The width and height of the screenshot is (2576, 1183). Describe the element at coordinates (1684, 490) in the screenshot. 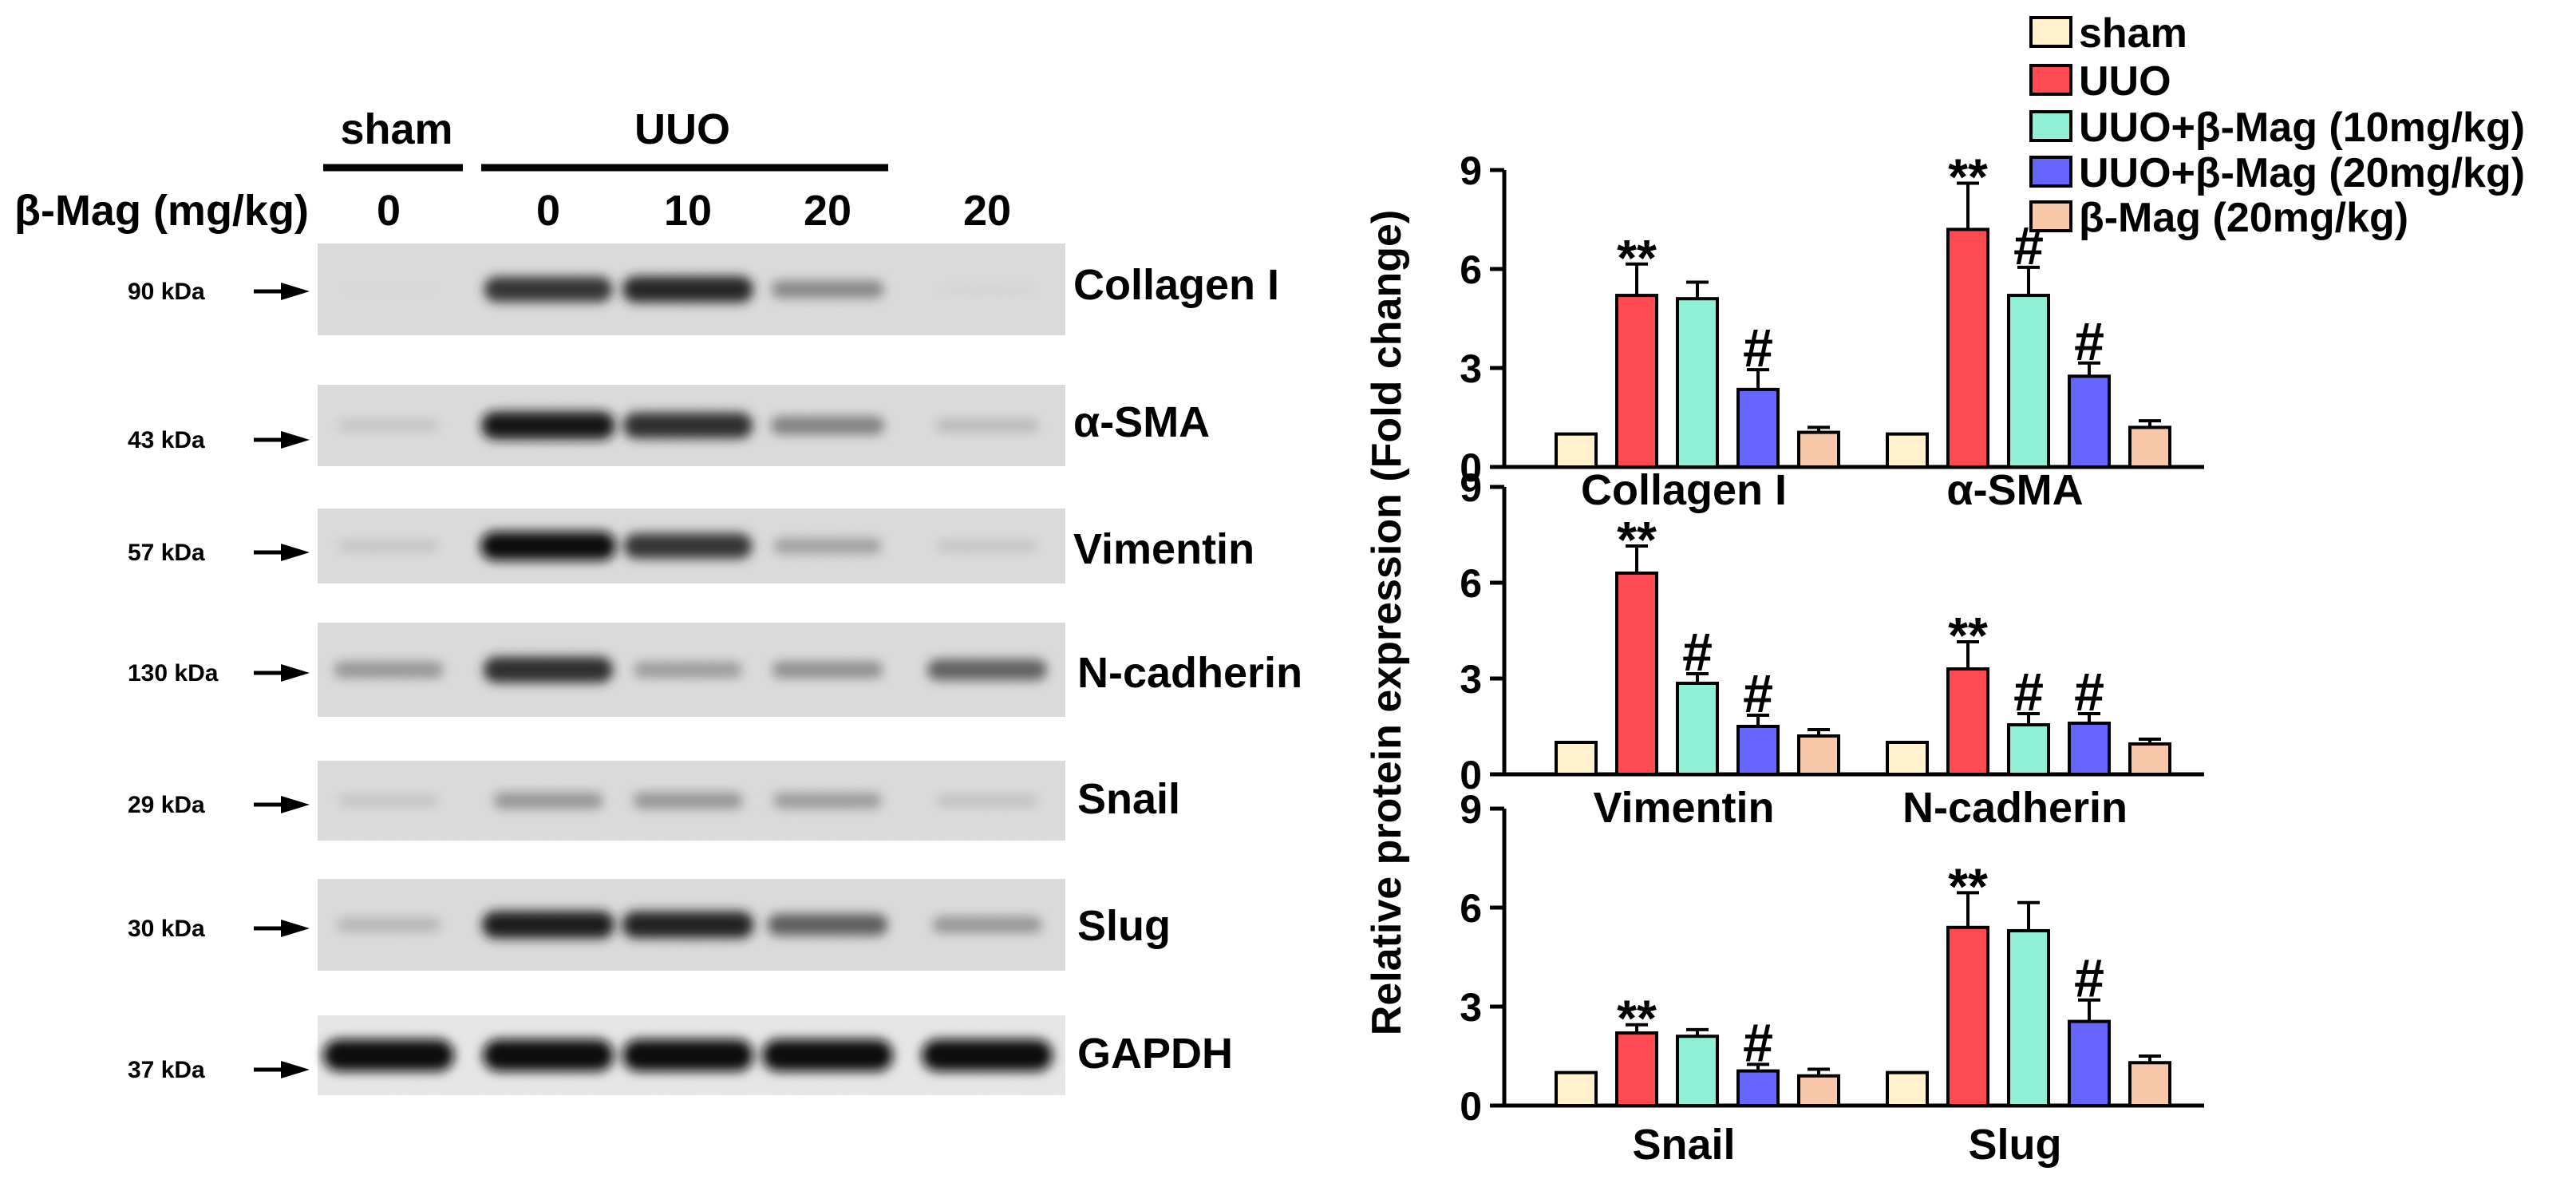

I see `category-label: Collagen I` at that location.